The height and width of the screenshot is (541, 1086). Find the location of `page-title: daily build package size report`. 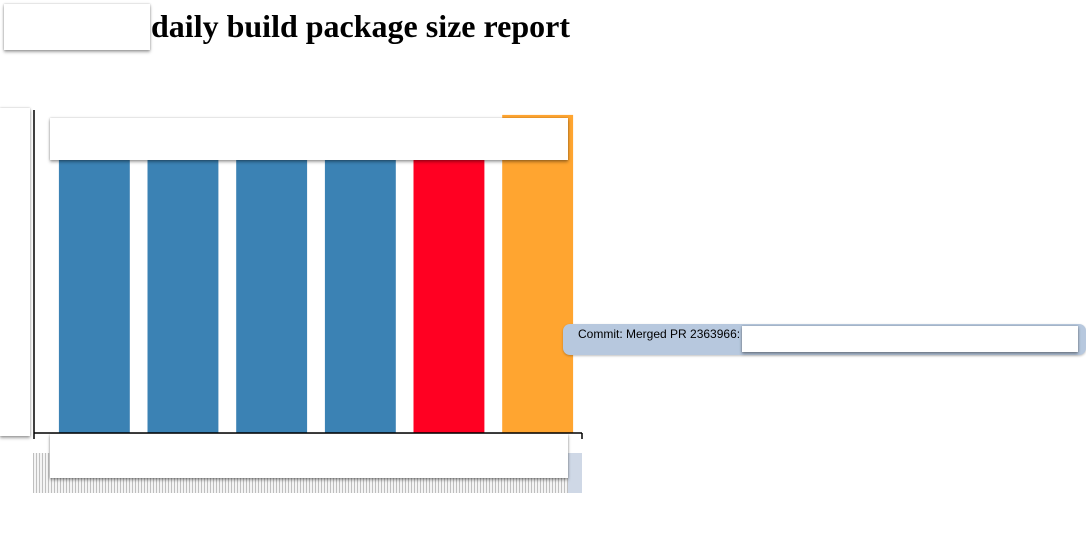

page-title: daily build package size report is located at coordinates (360, 26).